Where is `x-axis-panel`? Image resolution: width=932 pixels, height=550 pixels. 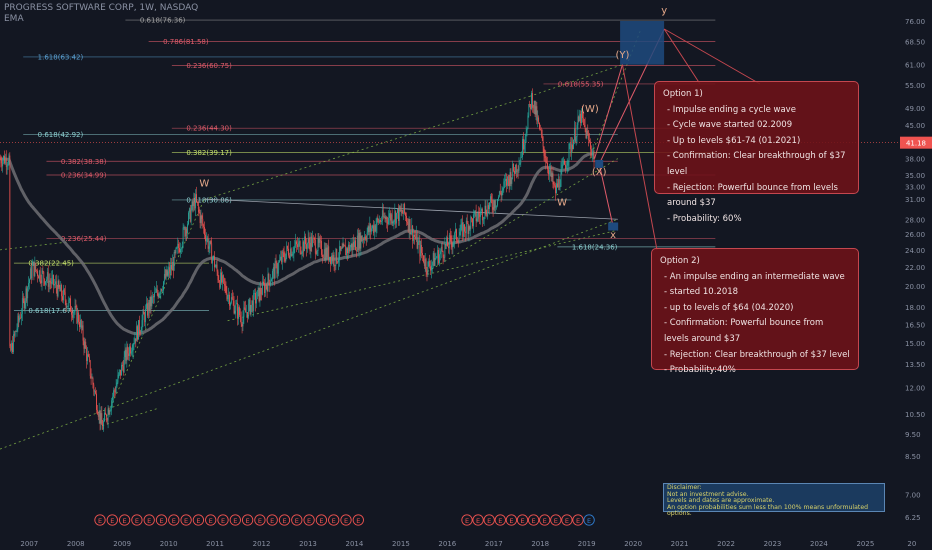
x-axis-panel is located at coordinates (466, 542).